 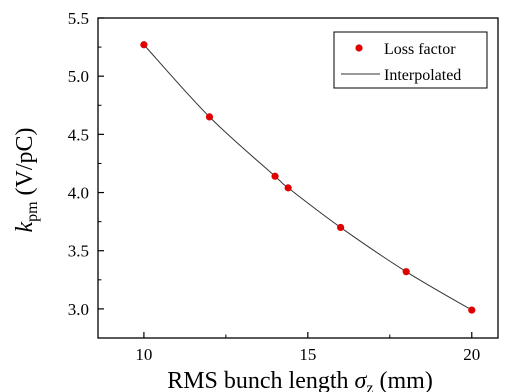 What do you see at coordinates (78, 193) in the screenshot?
I see `y-tick-label: 4.0` at bounding box center [78, 193].